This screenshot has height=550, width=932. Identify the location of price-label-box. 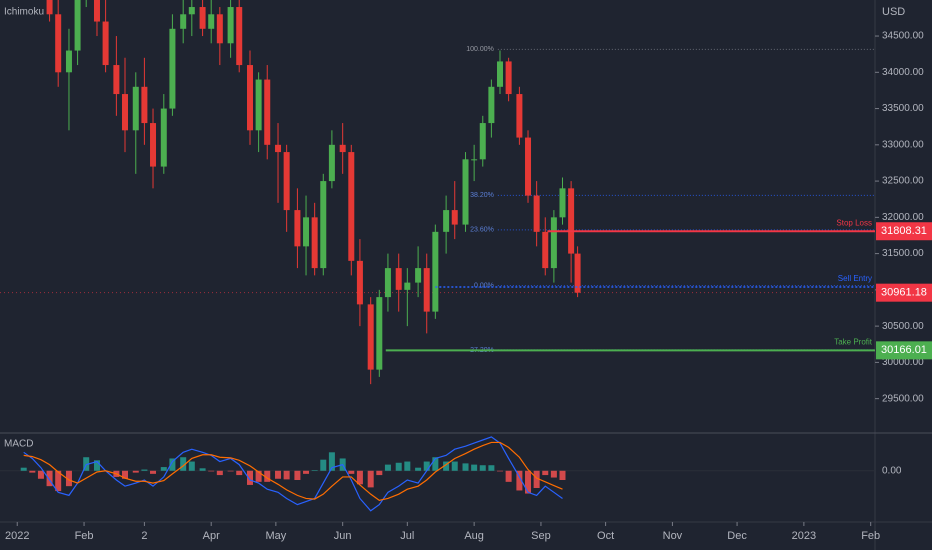
(904, 231).